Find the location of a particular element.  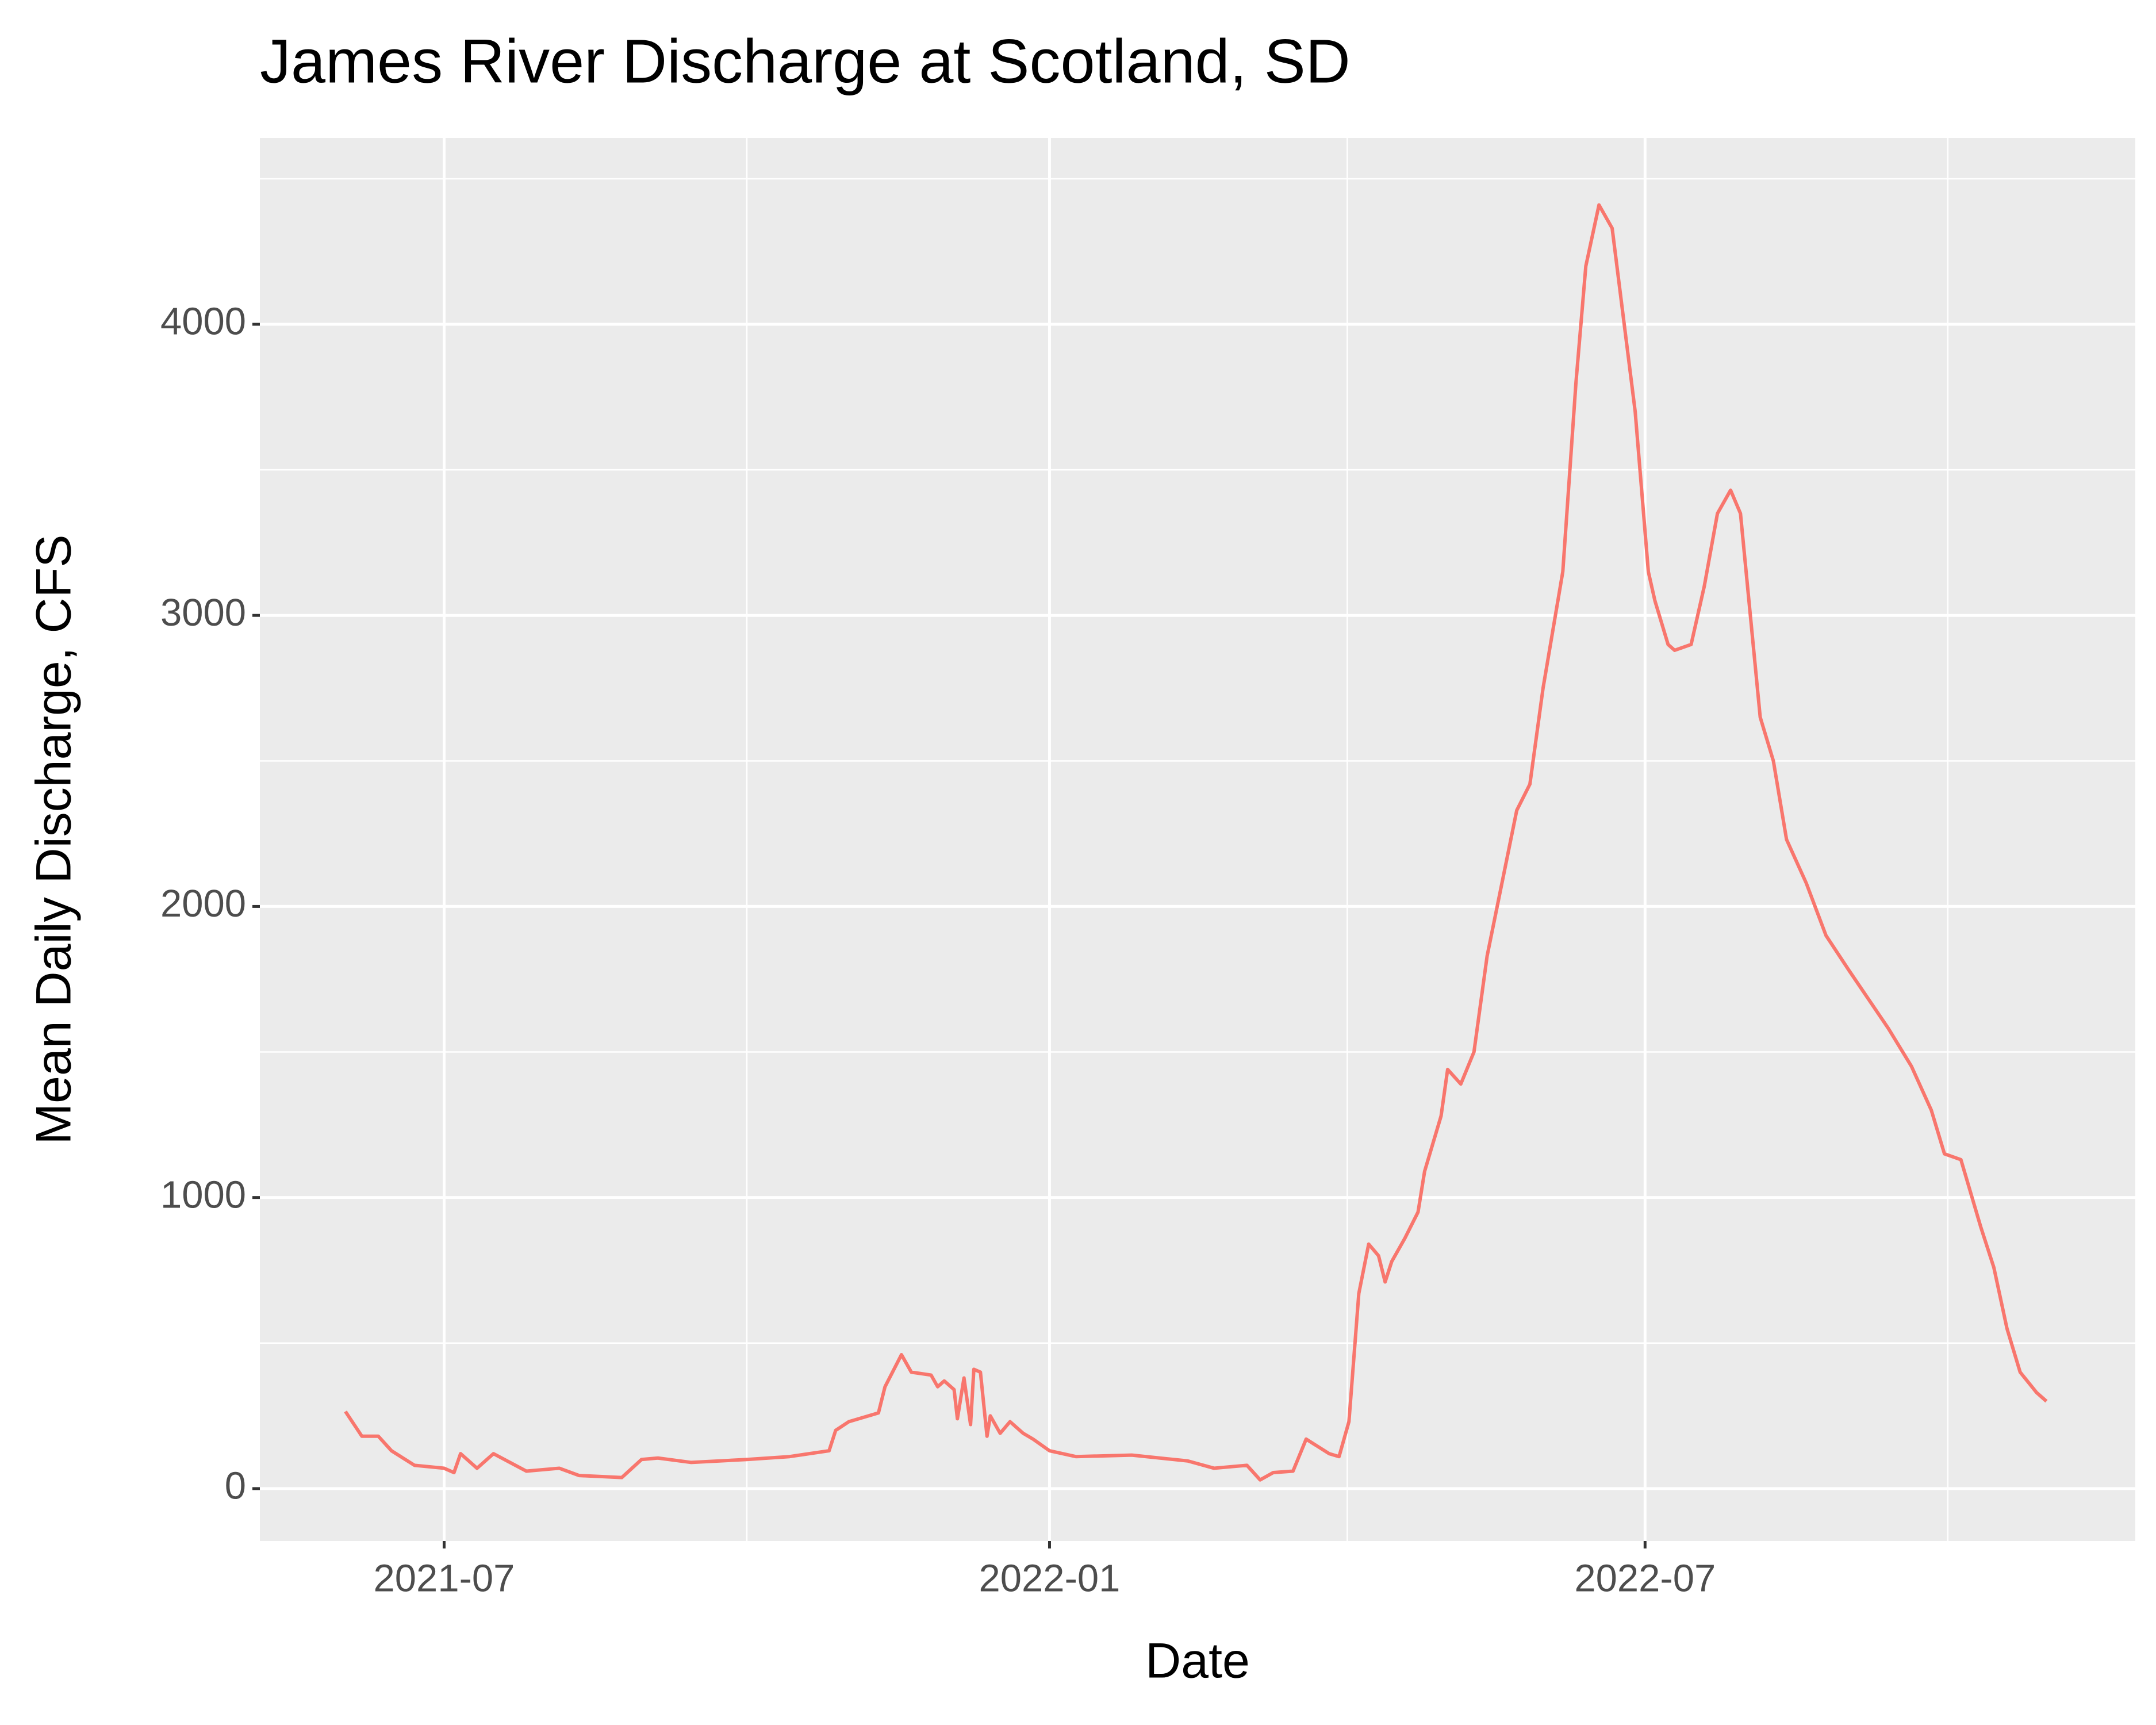

y-axis-label: Mean Daily Discharge, CFS is located at coordinates (54, 839).